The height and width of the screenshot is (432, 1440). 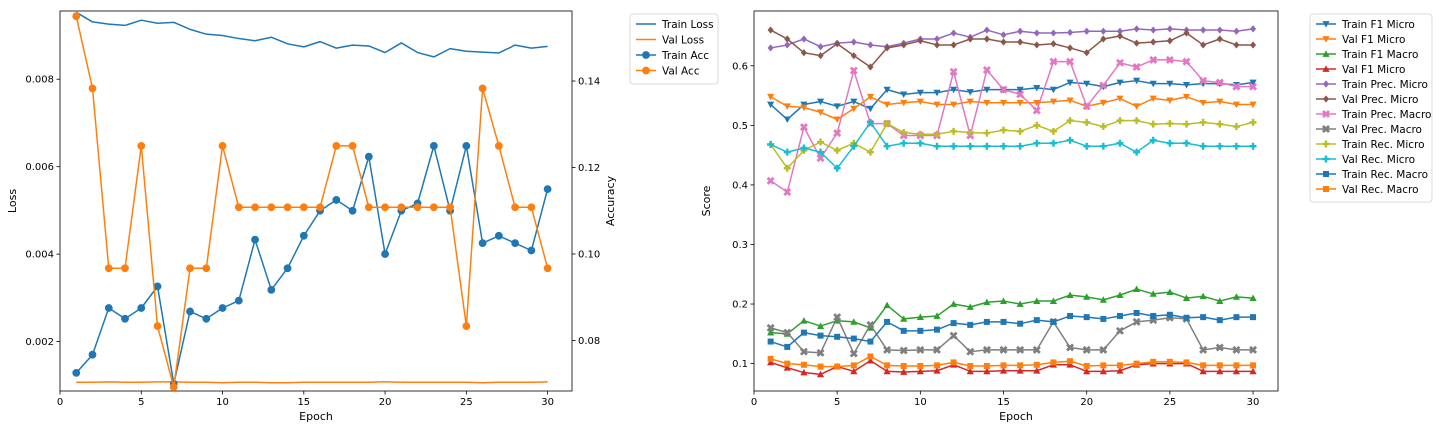 I want to click on legend-item: Val Prec. Micro, so click(x=1367, y=100).